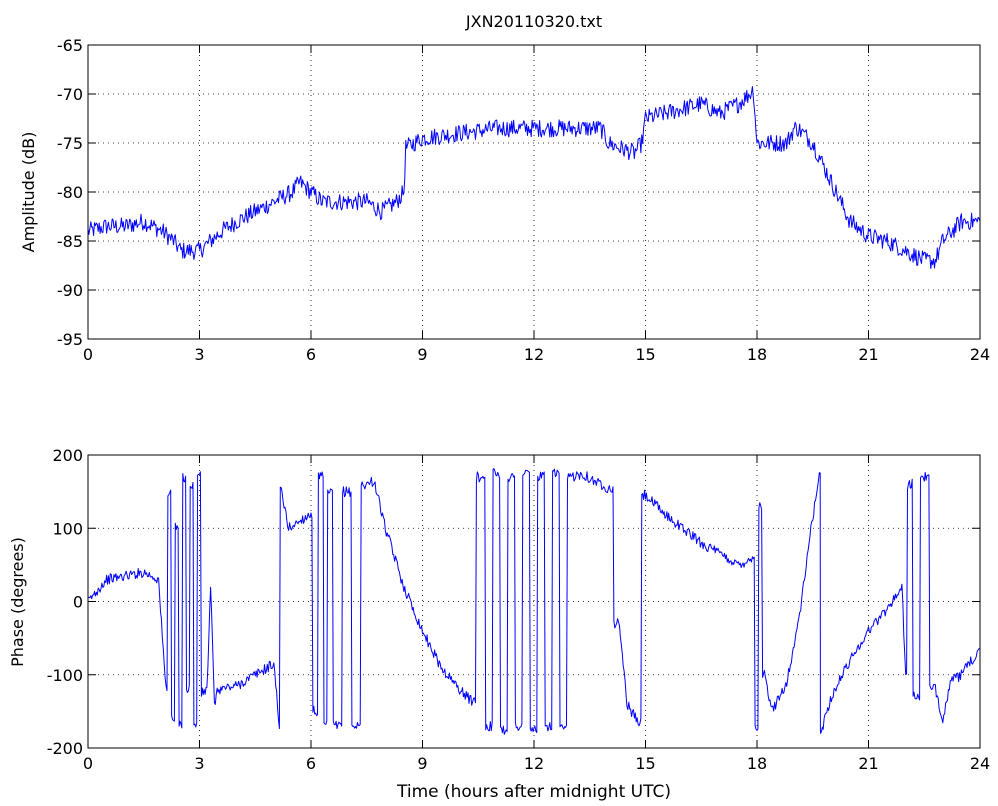  Describe the element at coordinates (88, 354) in the screenshot. I see `amplitude-x-tick-label: 0` at that location.